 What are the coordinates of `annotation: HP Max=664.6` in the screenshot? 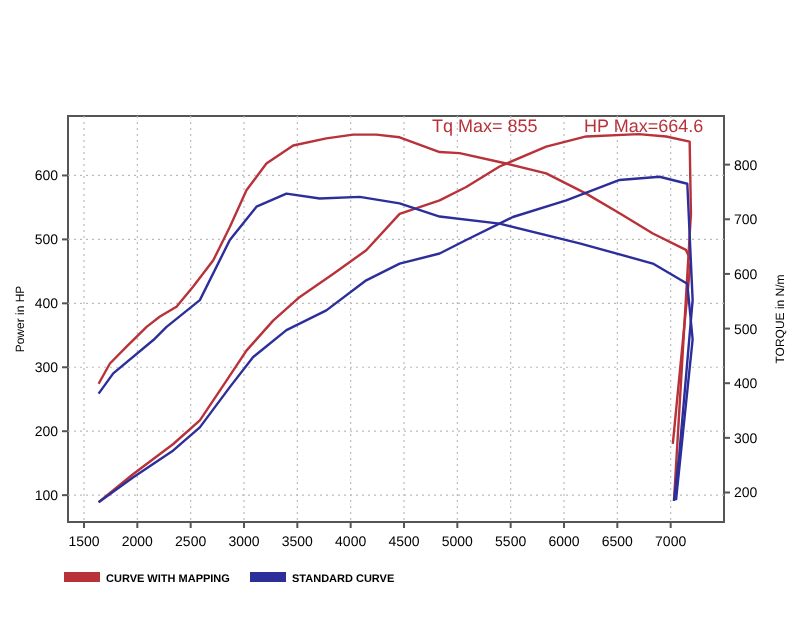 It's located at (644, 126).